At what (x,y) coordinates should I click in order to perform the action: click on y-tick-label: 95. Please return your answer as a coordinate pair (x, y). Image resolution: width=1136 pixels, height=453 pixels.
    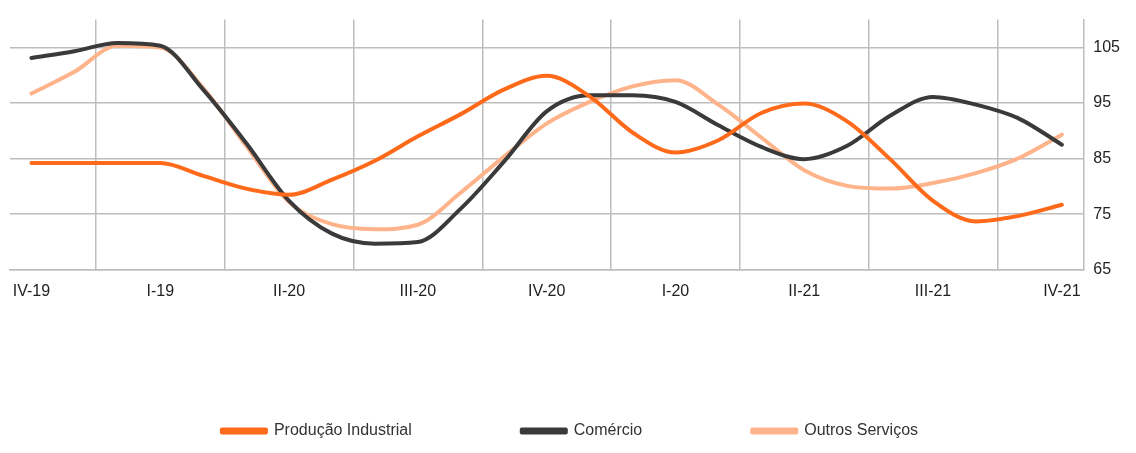
    Looking at the image, I should click on (1102, 102).